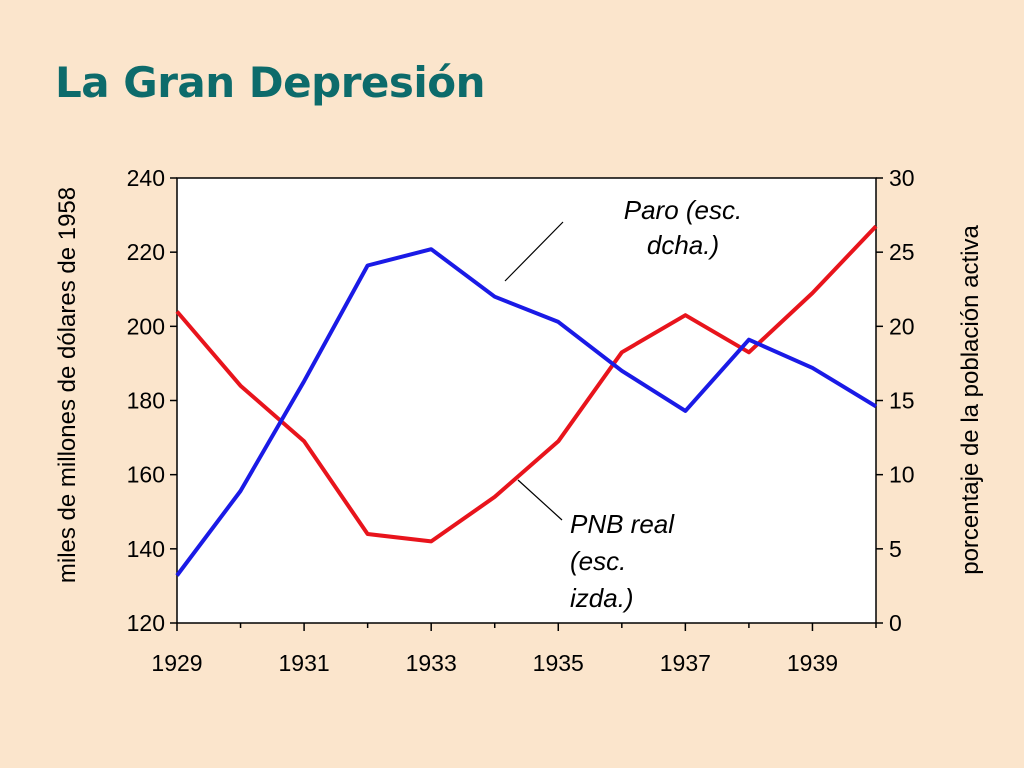  I want to click on x-tick-label: 1937, so click(685, 663).